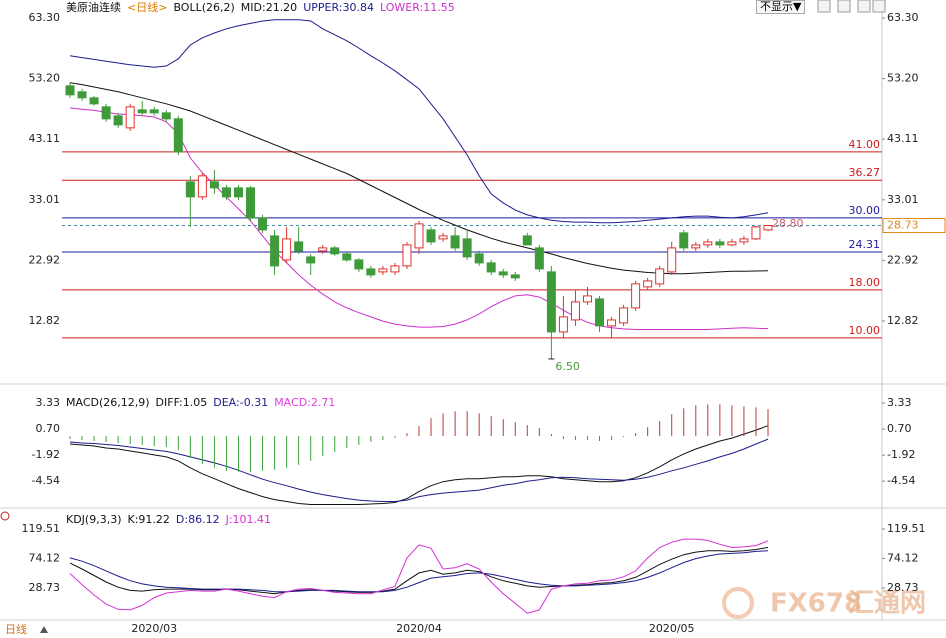 The height and width of the screenshot is (638, 946). I want to click on legend-entry: LOWER:11.55, so click(417, 7).